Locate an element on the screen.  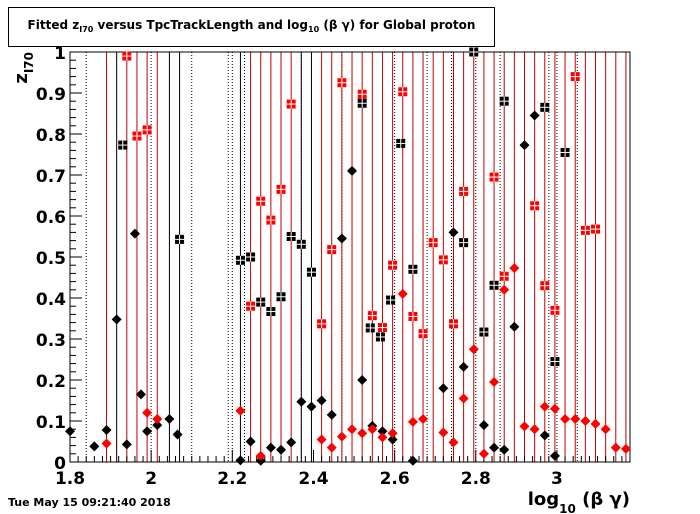
y-tick-label: 0.1 is located at coordinates (51, 423).